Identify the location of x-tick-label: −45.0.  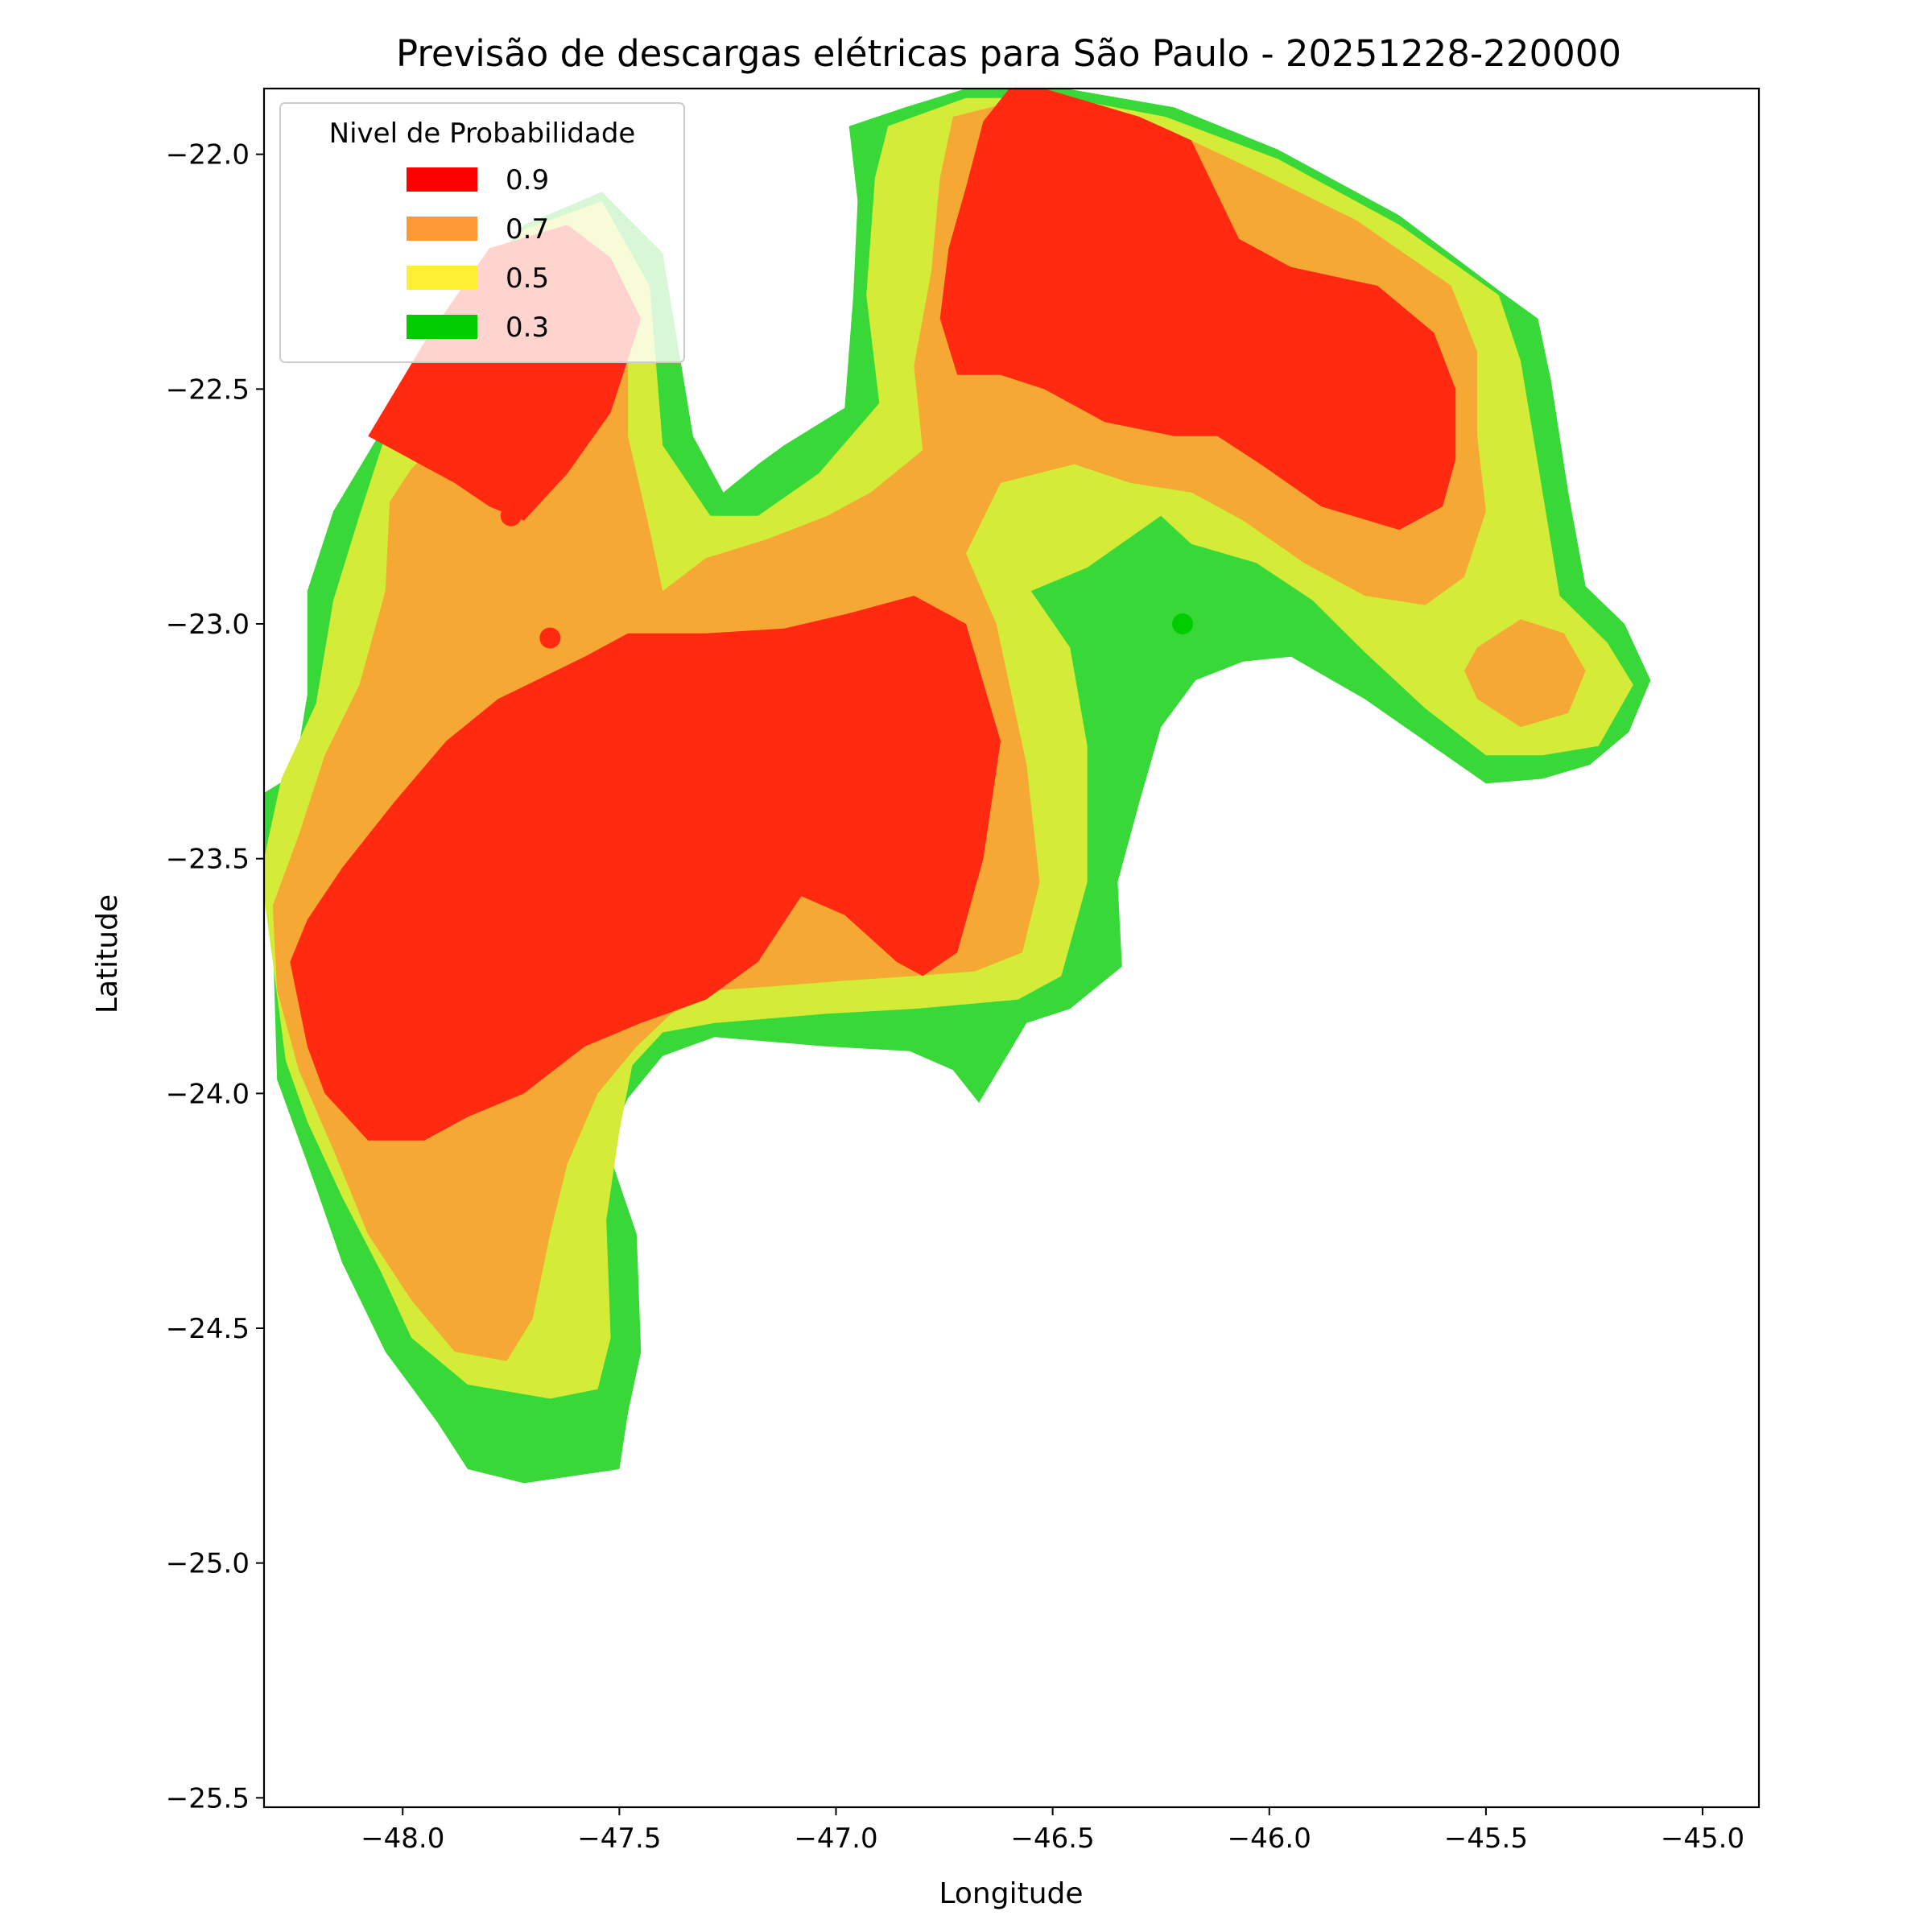
(1702, 1839).